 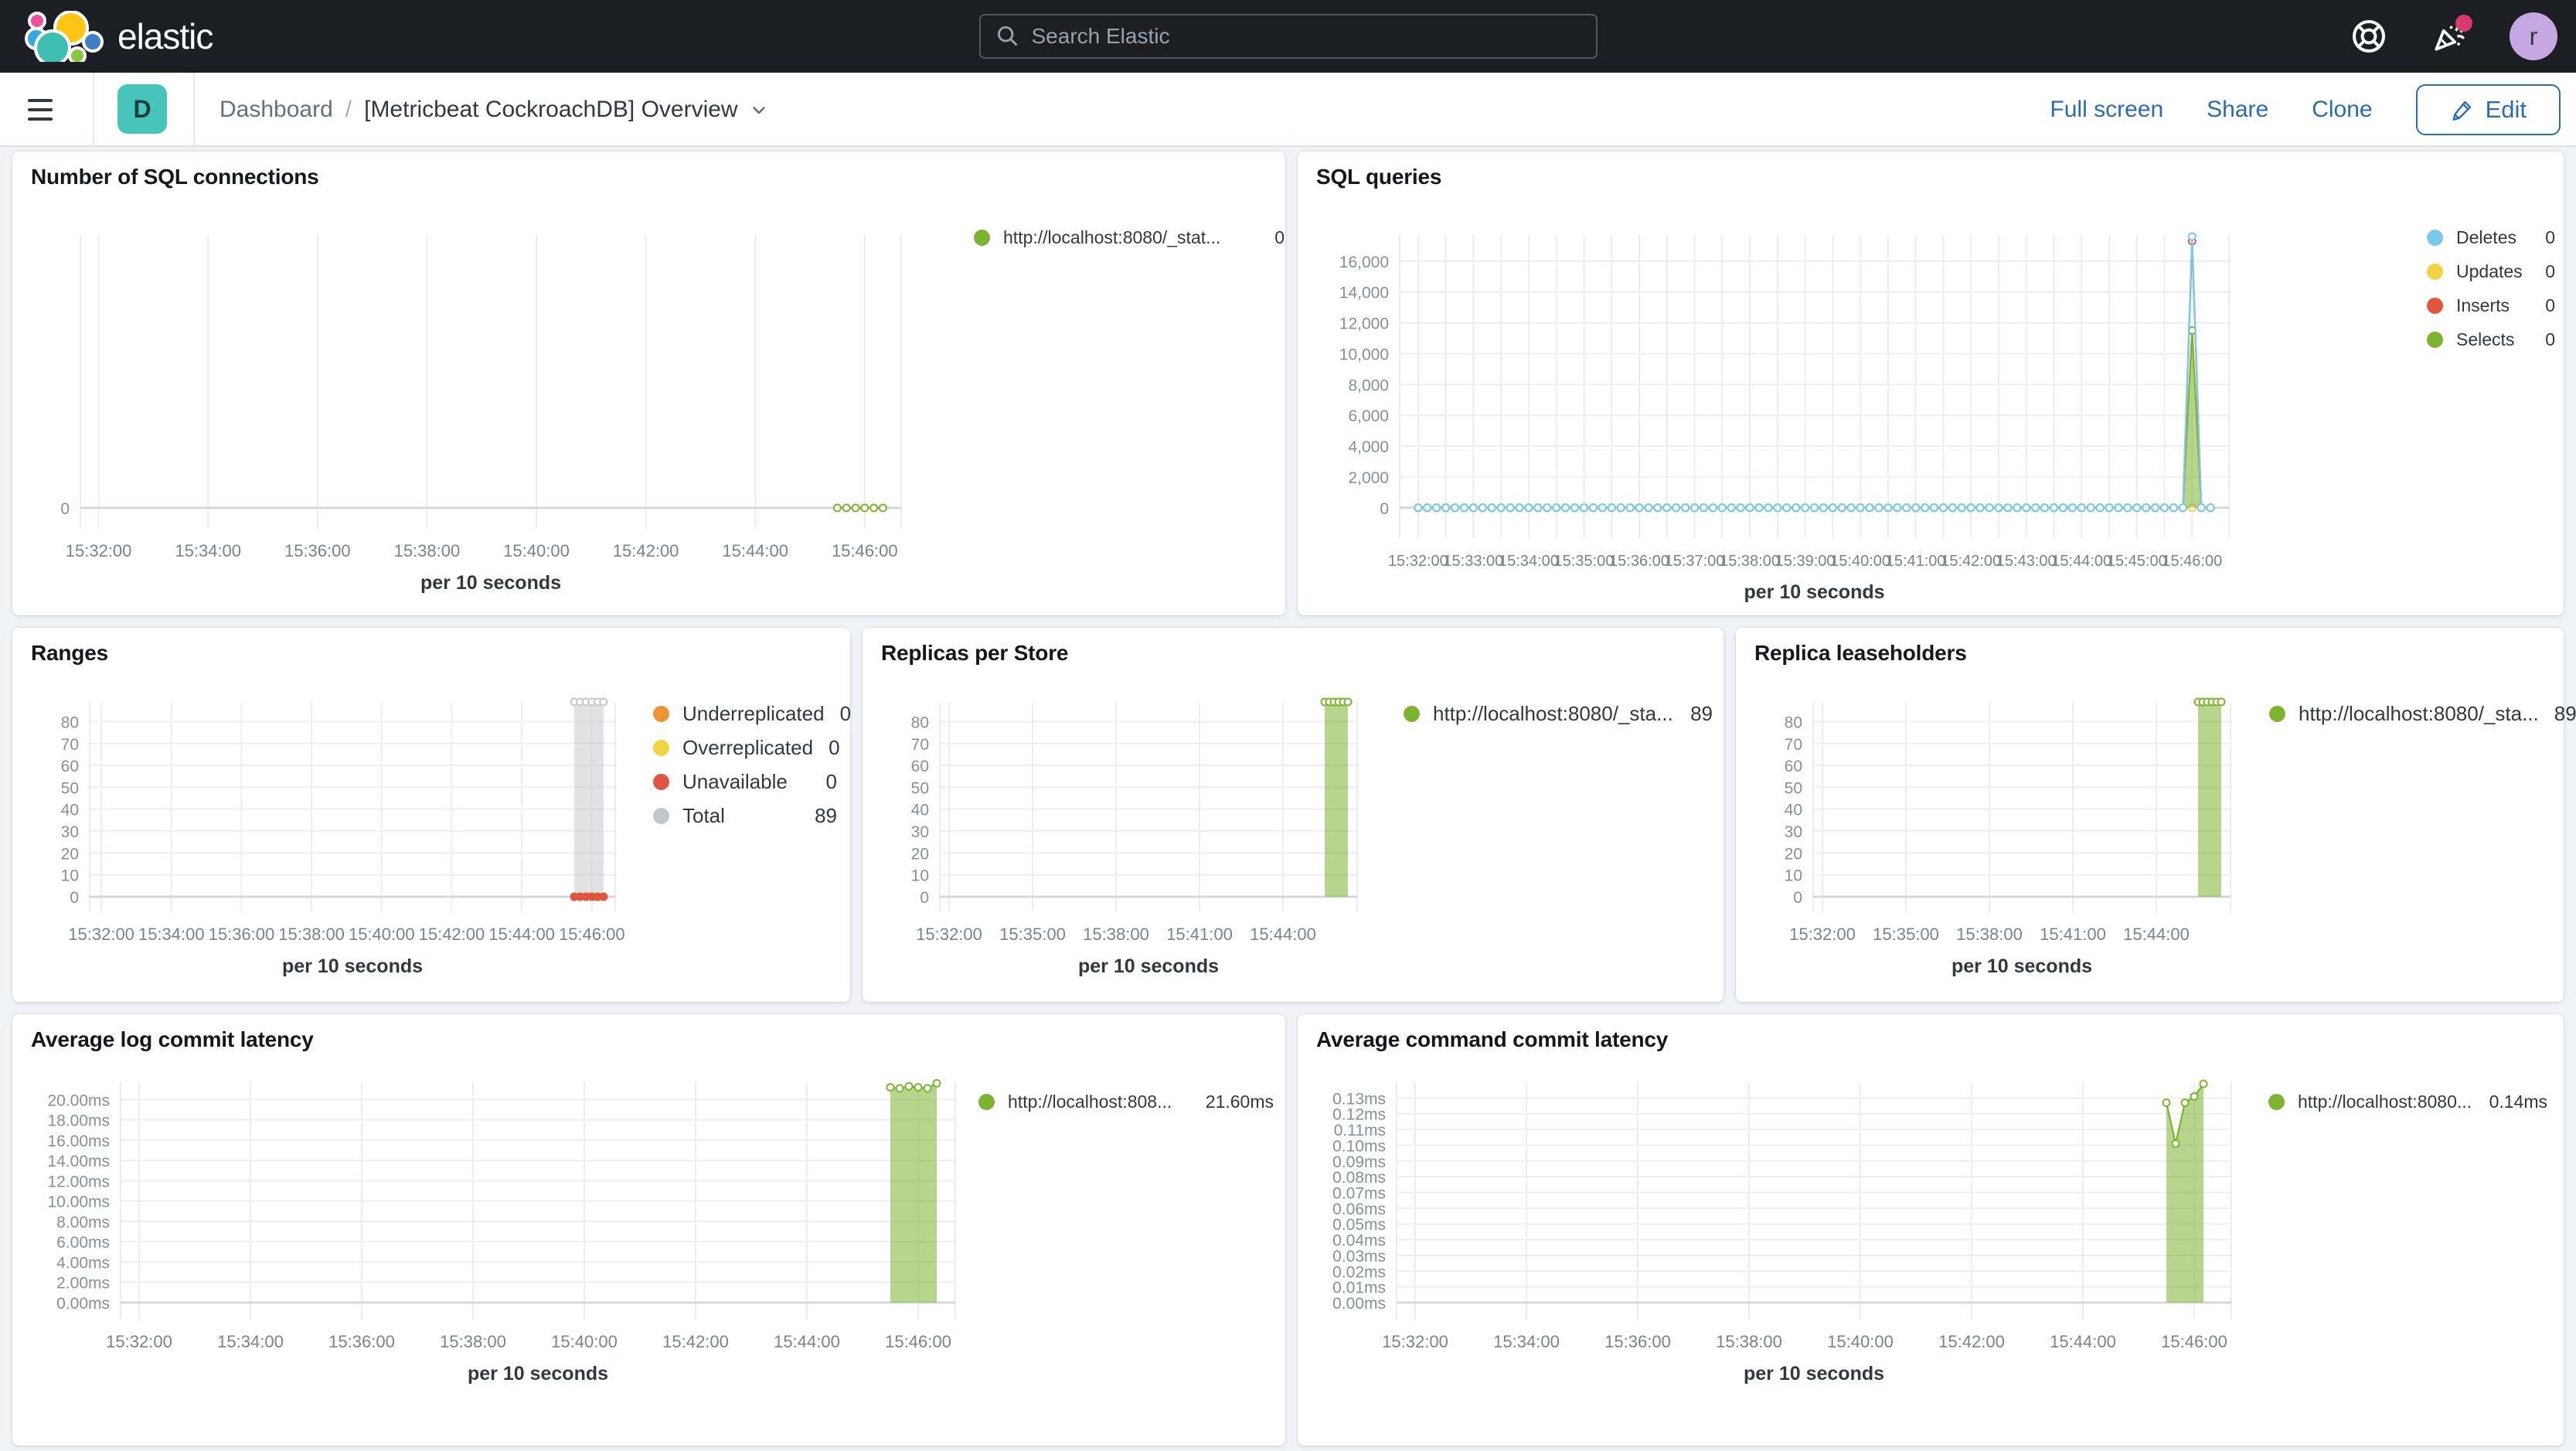 What do you see at coordinates (65, 509) in the screenshot?
I see `svg-text: 0` at bounding box center [65, 509].